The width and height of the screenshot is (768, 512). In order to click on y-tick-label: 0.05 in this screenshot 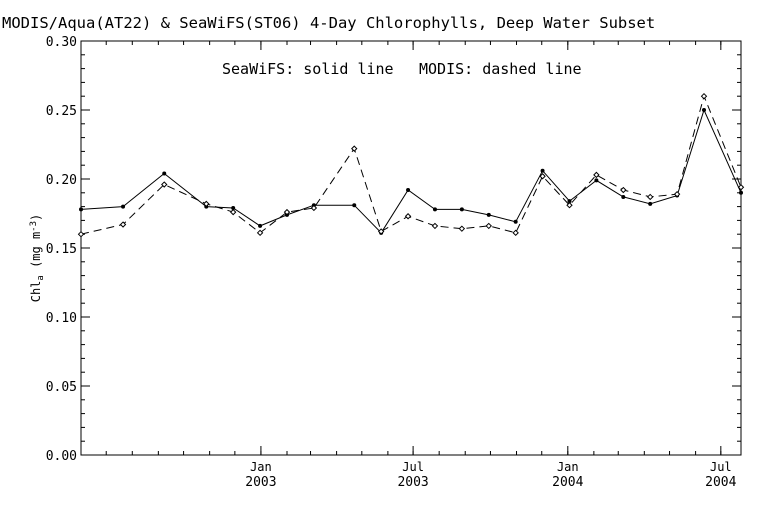, I will do `click(61, 387)`.